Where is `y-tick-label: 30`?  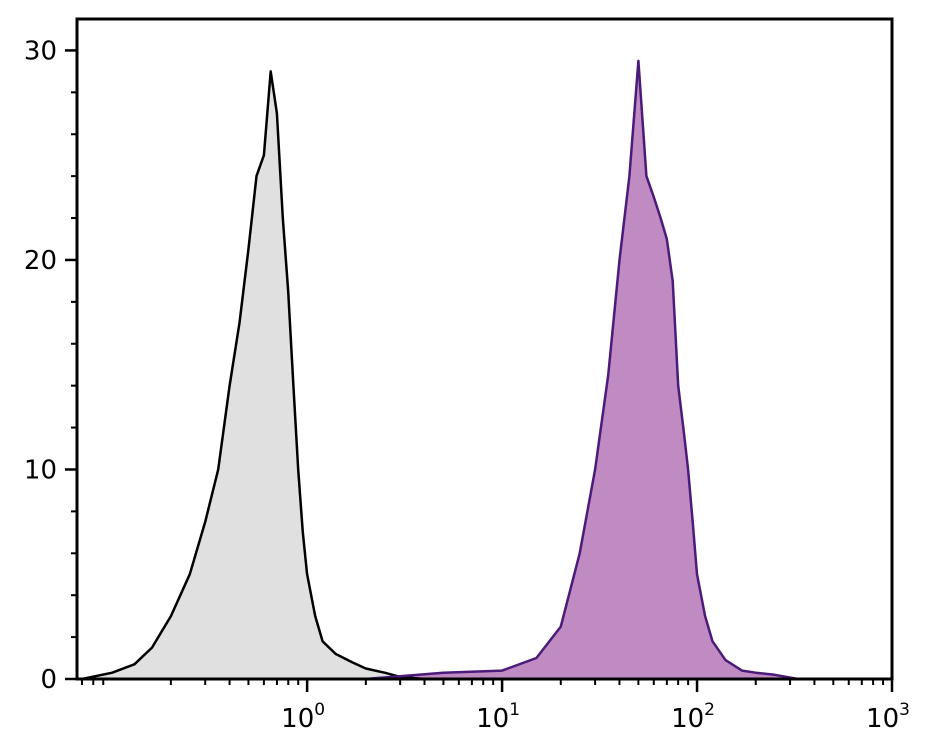
y-tick-label: 30 is located at coordinates (40, 51).